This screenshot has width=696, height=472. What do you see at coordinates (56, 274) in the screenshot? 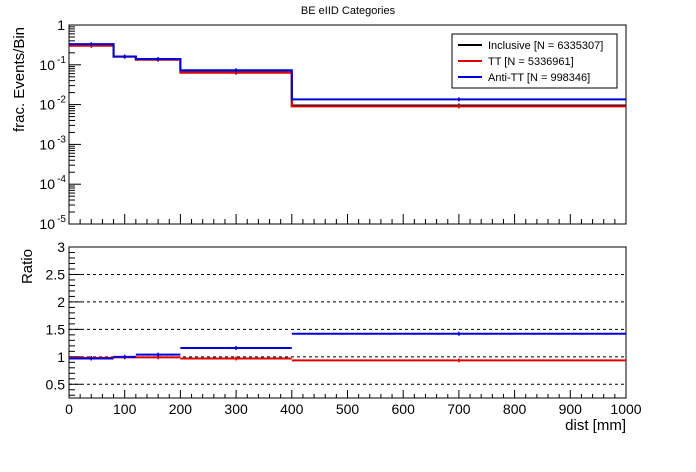
I see `ratio-y-tick-label: 2.5` at bounding box center [56, 274].